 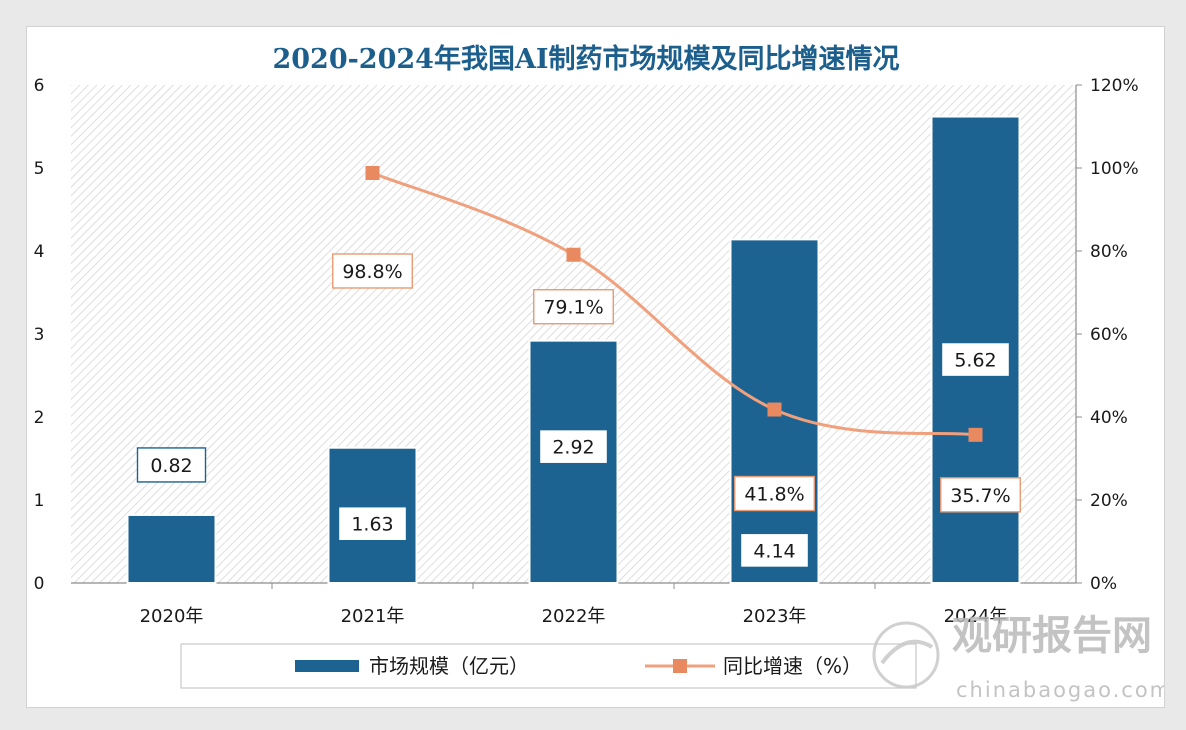 I want to click on legend-line-marker, so click(x=680, y=666).